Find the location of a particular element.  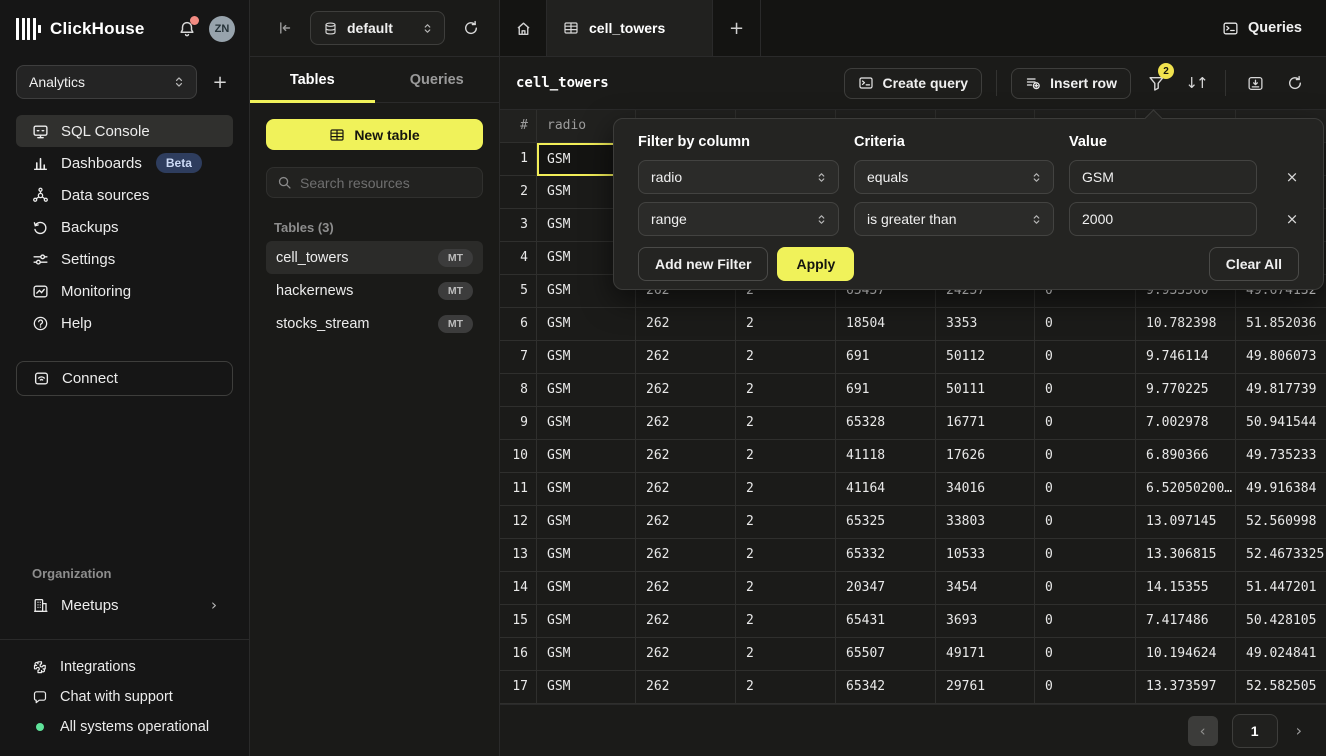

table-cell: 51.447201 is located at coordinates (1281, 588).